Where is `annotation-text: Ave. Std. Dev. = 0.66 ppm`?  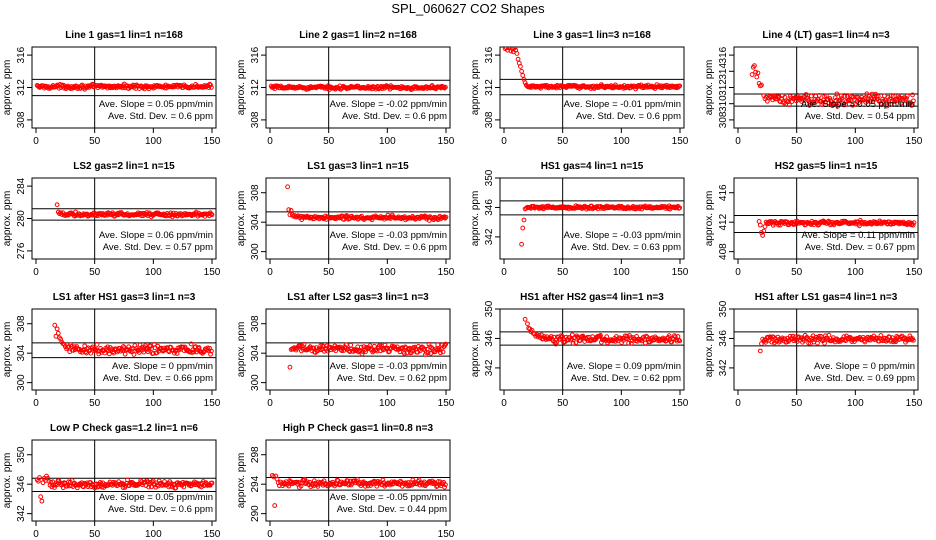
annotation-text: Ave. Std. Dev. = 0.66 ppm is located at coordinates (158, 378).